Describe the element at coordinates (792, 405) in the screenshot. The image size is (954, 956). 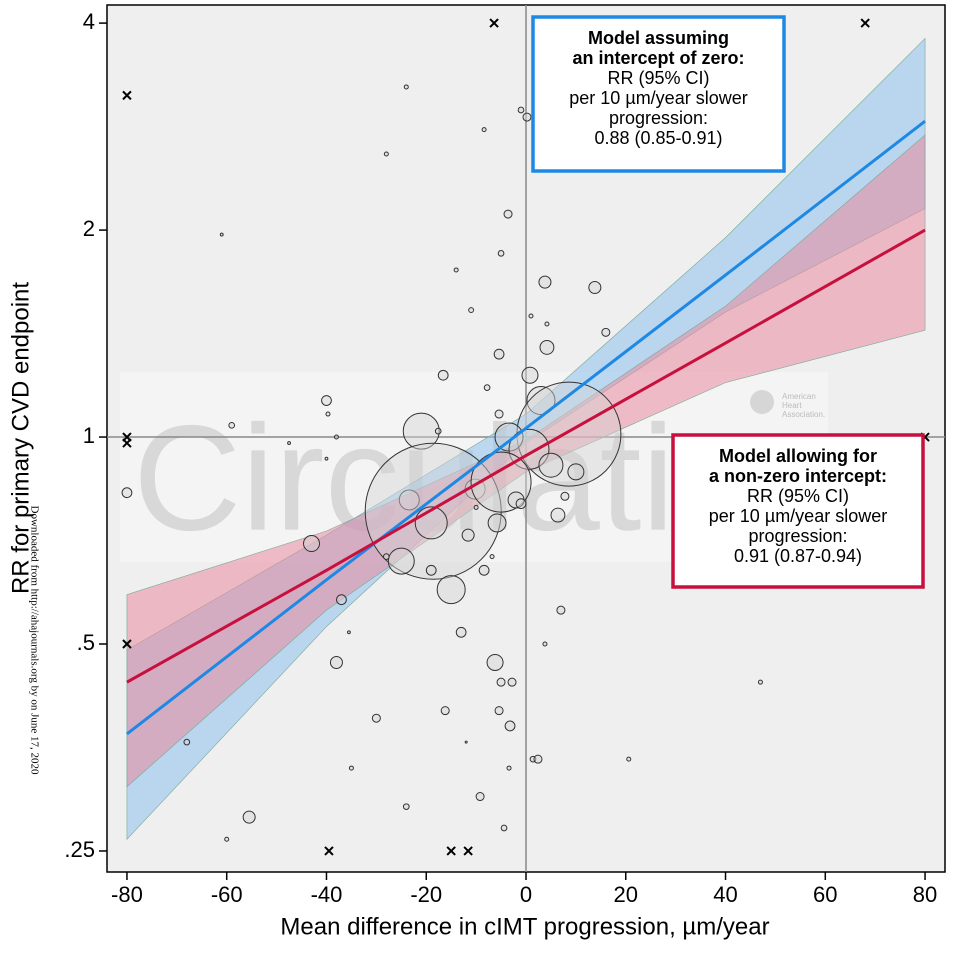
I see `logo-text: Heart` at that location.